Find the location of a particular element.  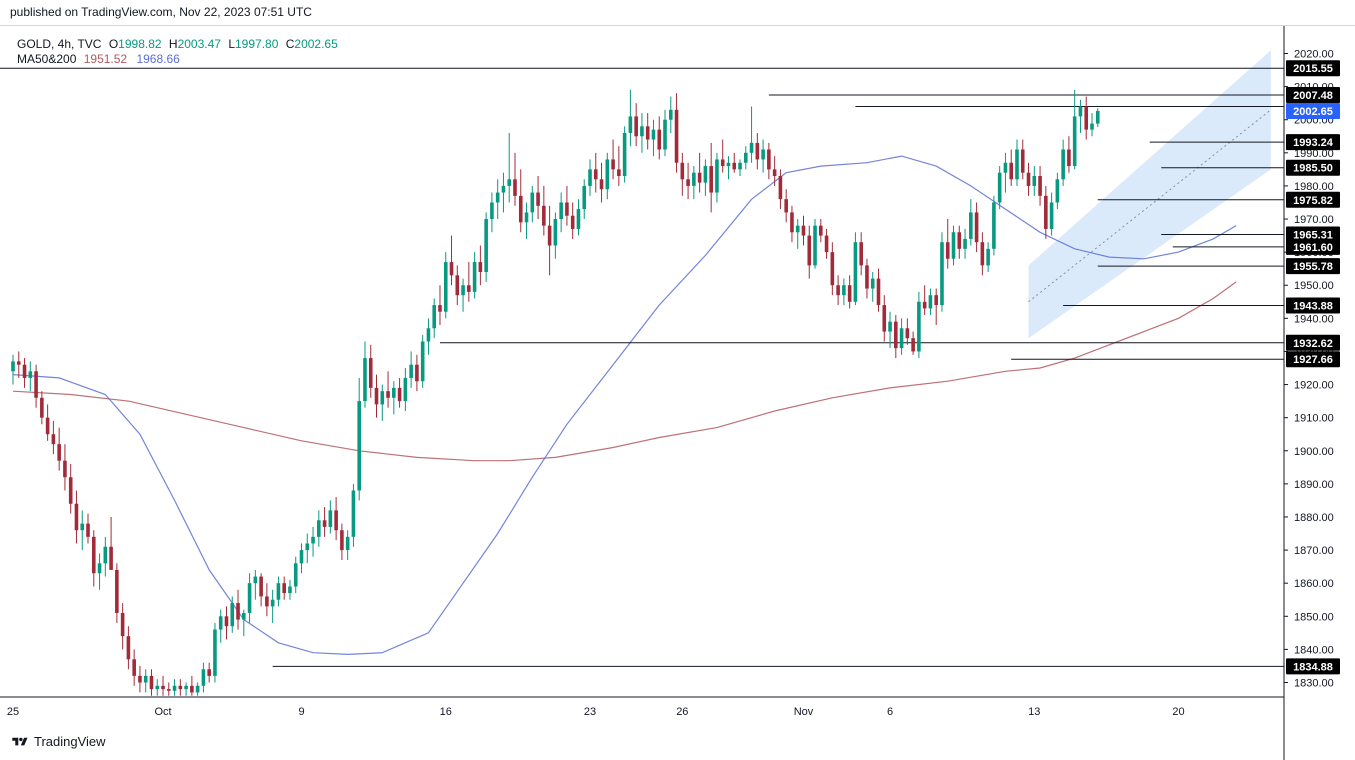

x-tick-label: 6 is located at coordinates (890, 712).